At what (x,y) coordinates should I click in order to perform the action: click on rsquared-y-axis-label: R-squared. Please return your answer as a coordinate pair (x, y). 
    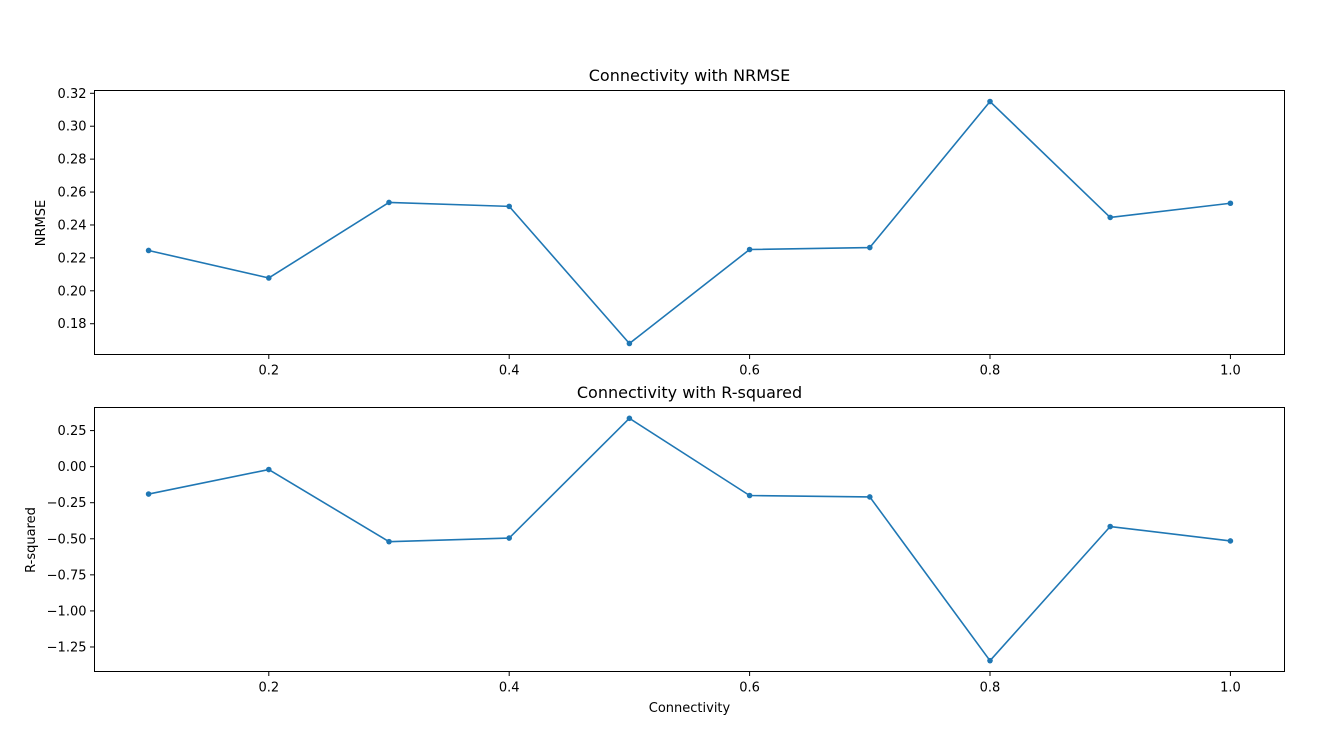
    Looking at the image, I should click on (31, 540).